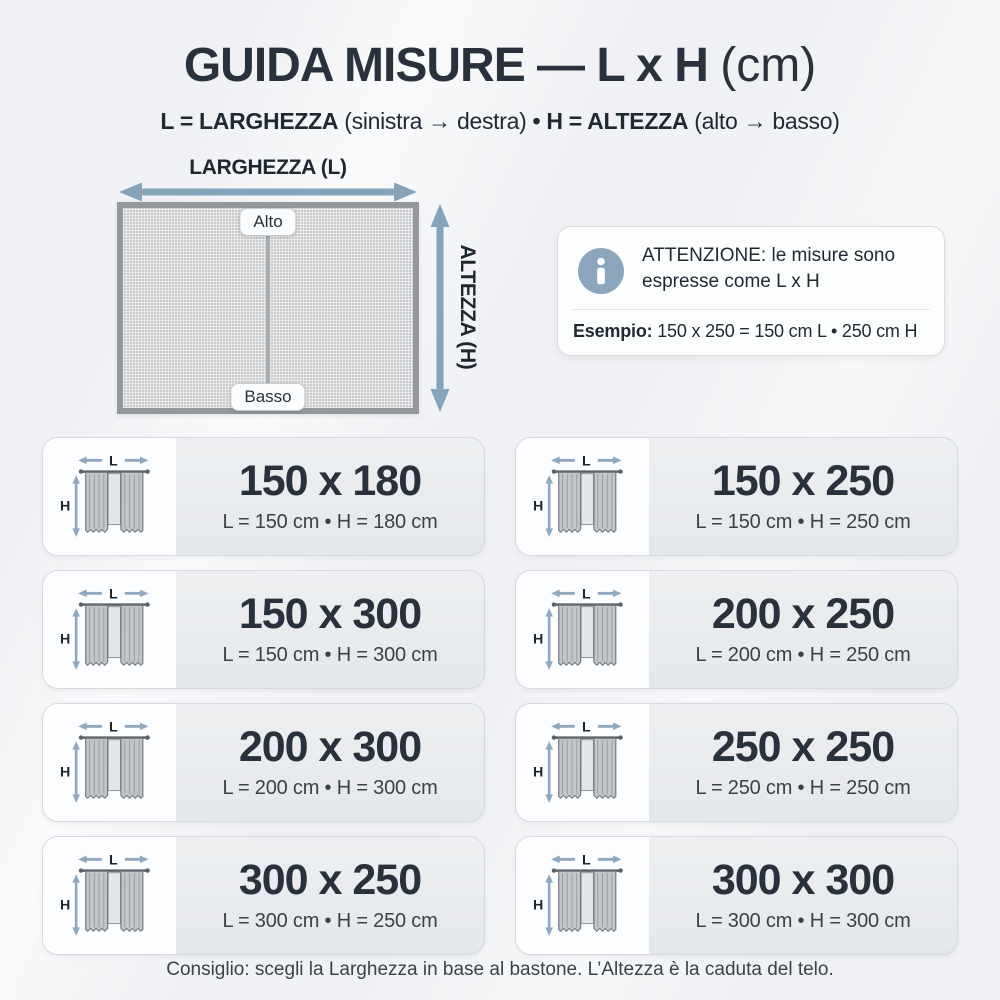 This screenshot has height=1000, width=1000. I want to click on horizontal-double-arrow-icon, so click(268, 192).